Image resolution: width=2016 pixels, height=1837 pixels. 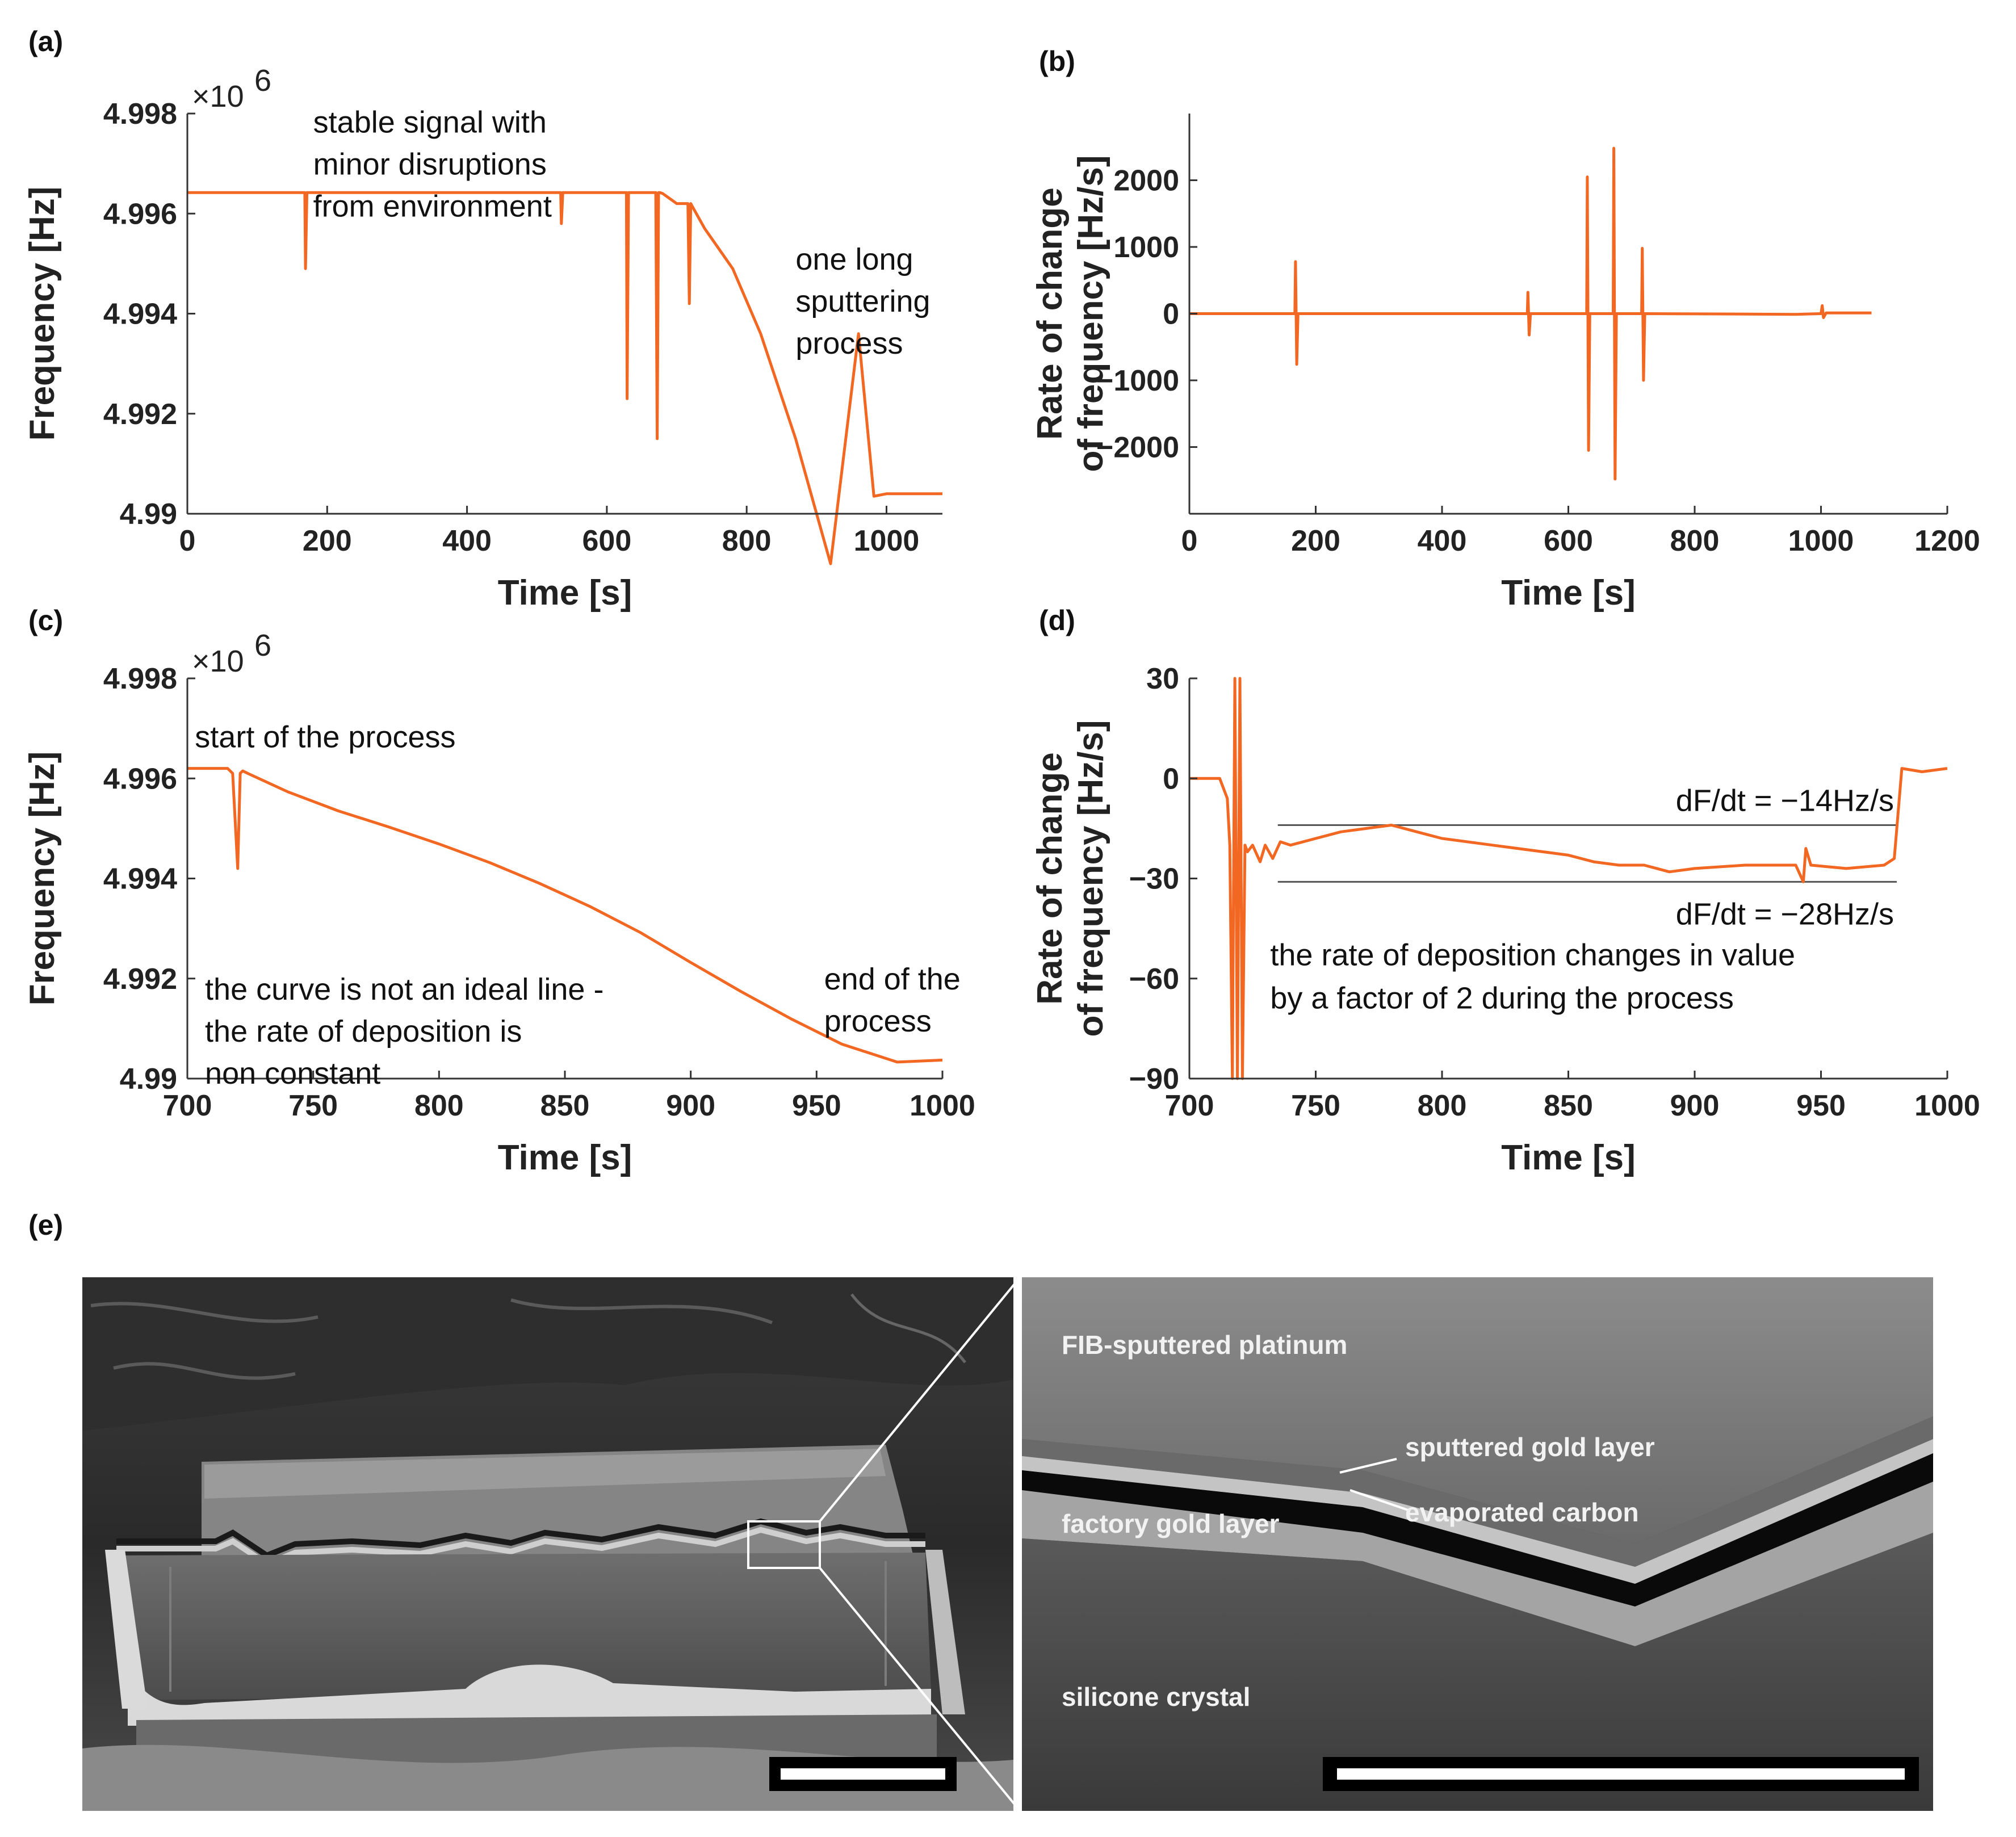 I want to click on annotation-text: the rate of deposition changes in value, so click(x=1532, y=955).